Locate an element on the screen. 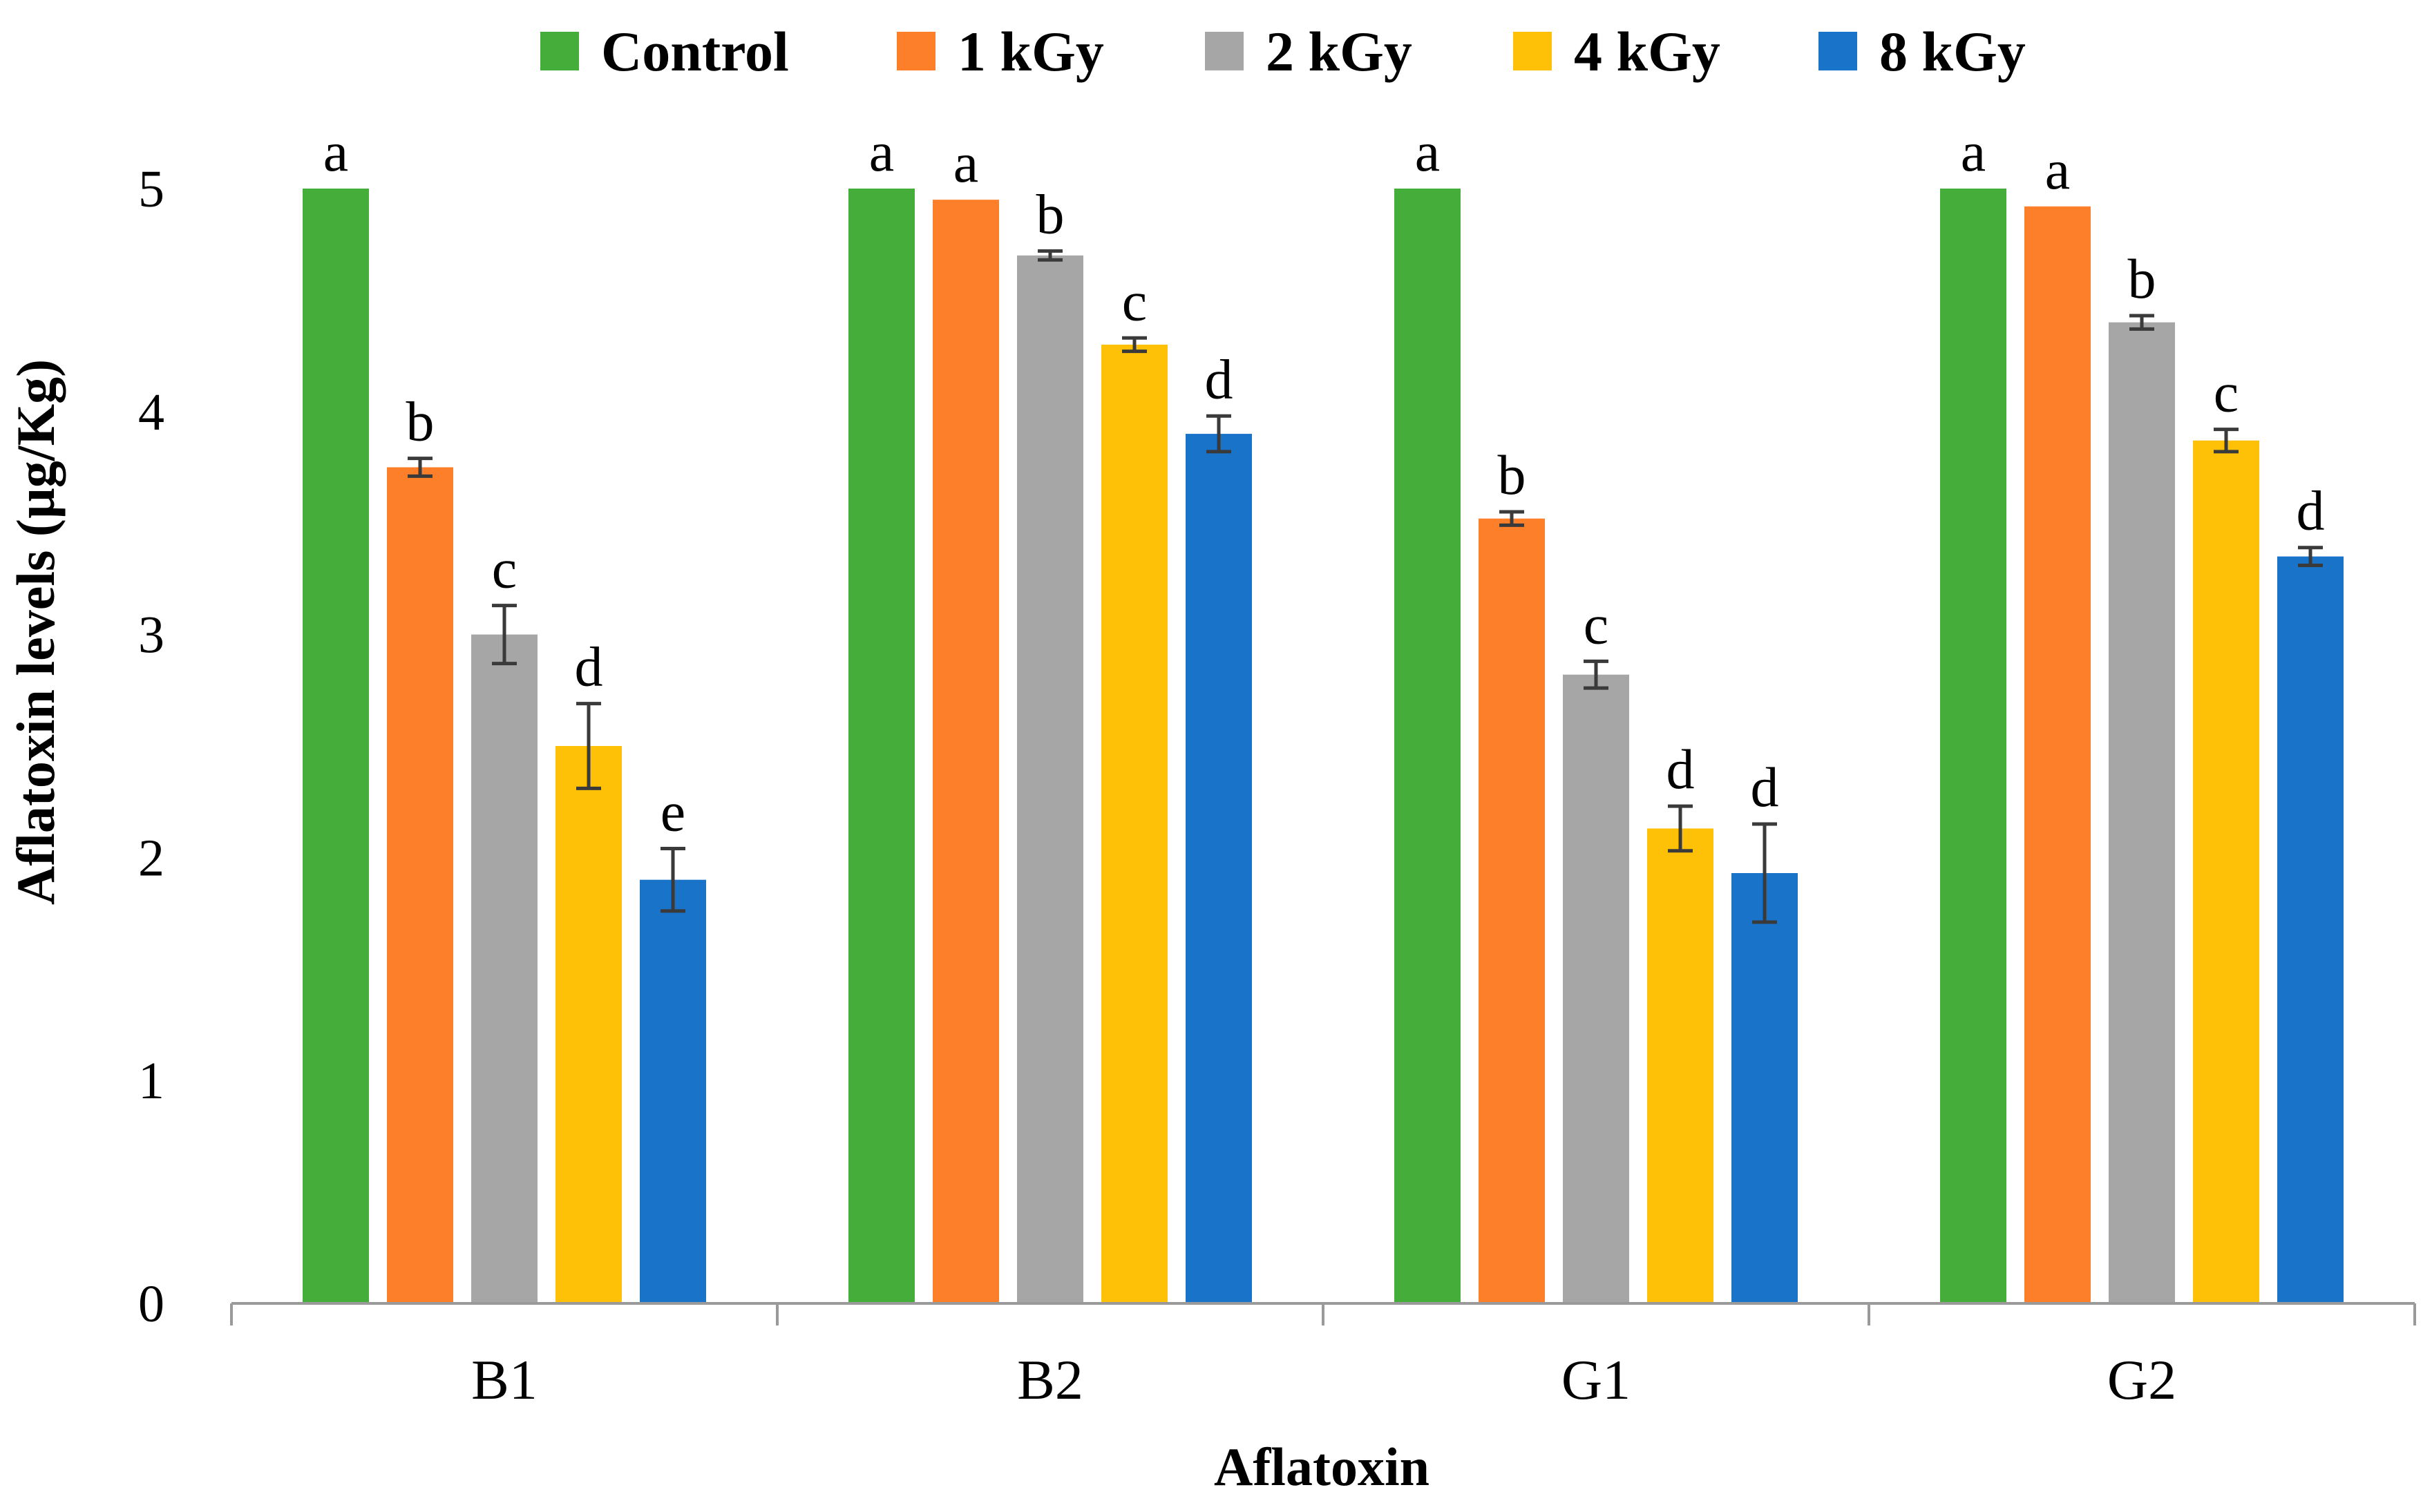 The width and height of the screenshot is (2432, 1512). legend-label-2: 1 kGy is located at coordinates (1031, 51).